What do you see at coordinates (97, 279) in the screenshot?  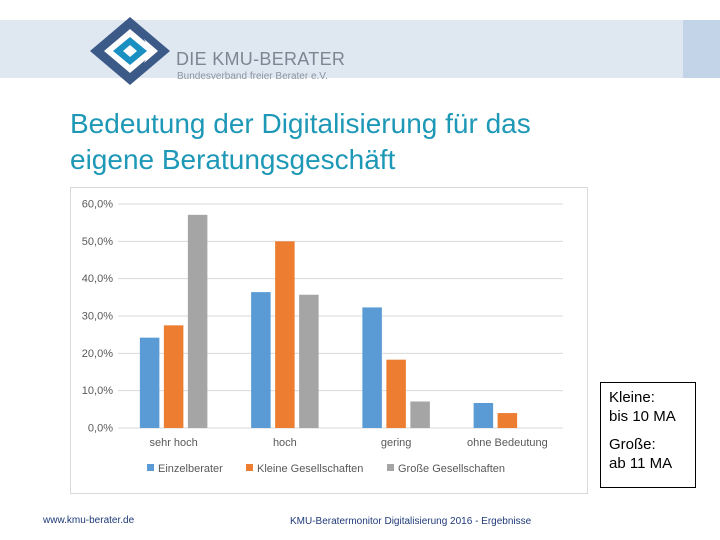 I see `y-tick-label: 40,0%` at bounding box center [97, 279].